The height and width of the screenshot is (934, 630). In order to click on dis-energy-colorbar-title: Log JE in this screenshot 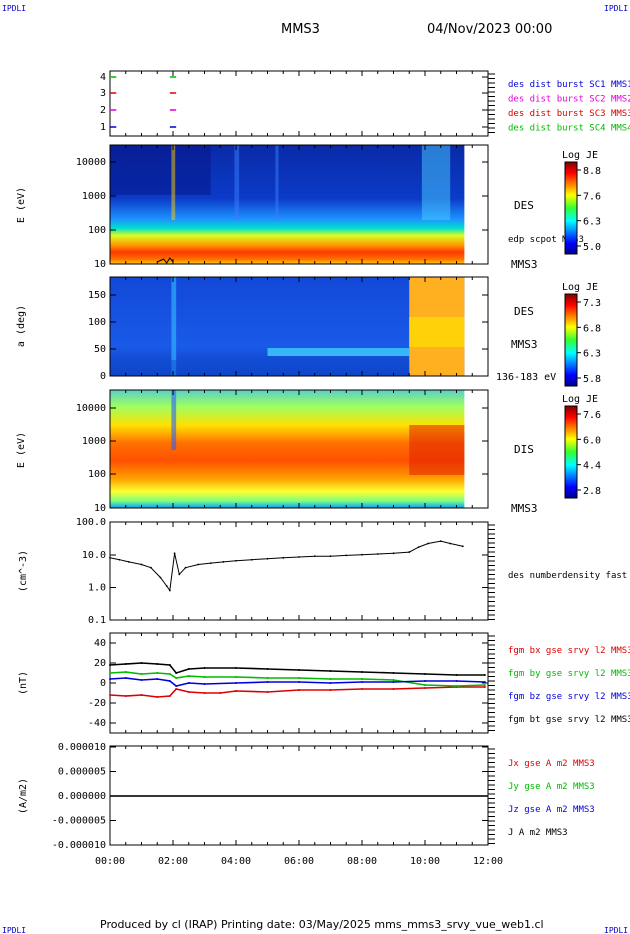, I will do `click(580, 399)`.